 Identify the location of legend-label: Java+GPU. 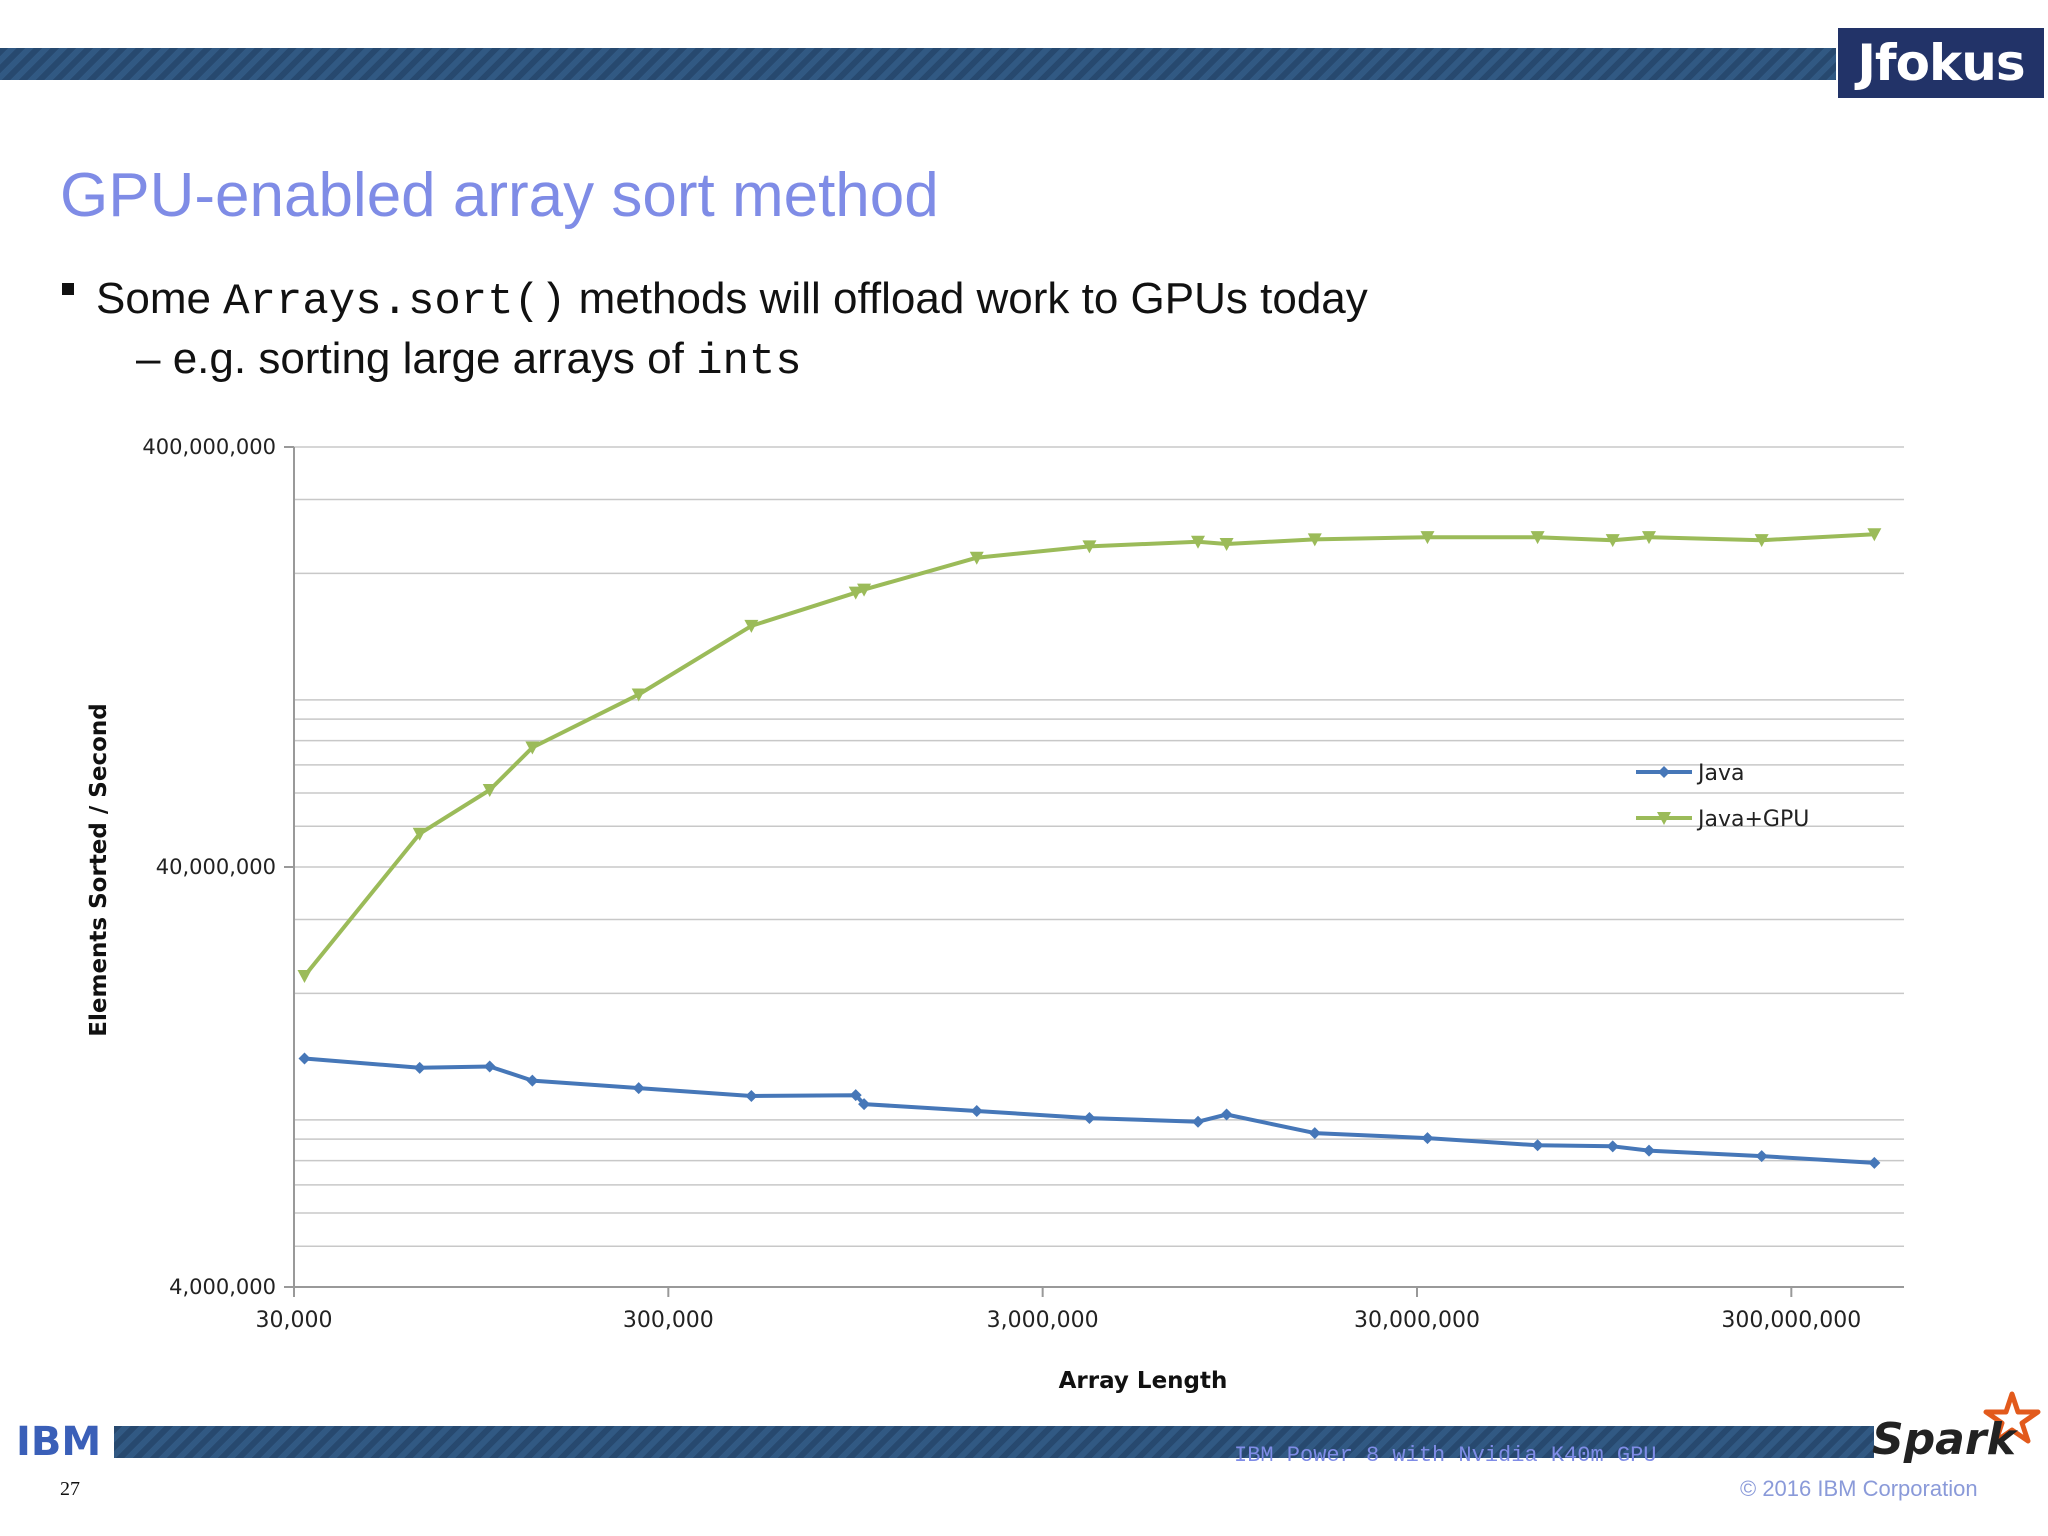
(1752, 819).